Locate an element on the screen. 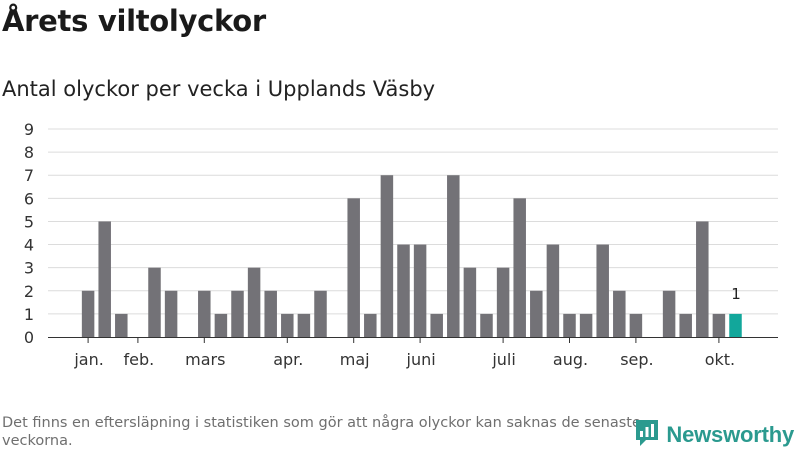  x-tick-label-juni: juni is located at coordinates (421, 359).